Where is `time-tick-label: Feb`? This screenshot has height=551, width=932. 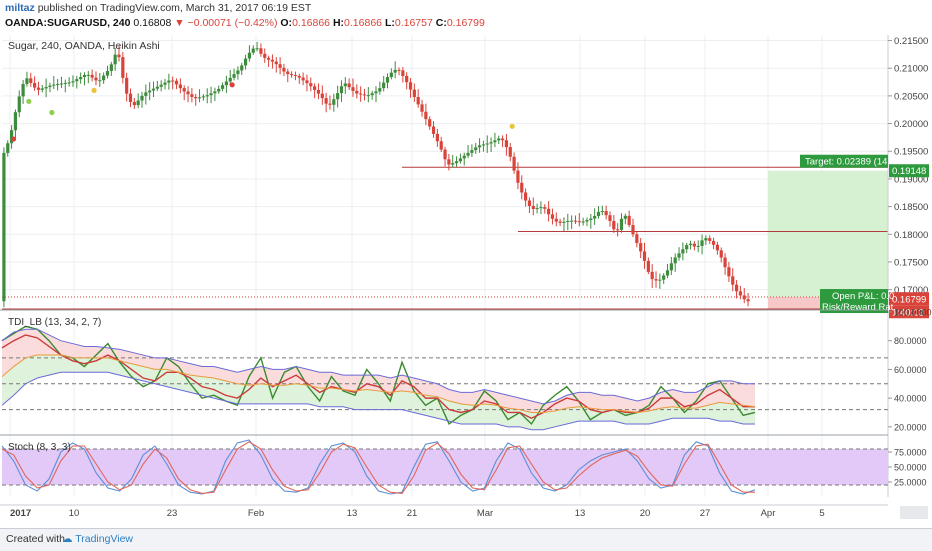
time-tick-label: Feb is located at coordinates (256, 513).